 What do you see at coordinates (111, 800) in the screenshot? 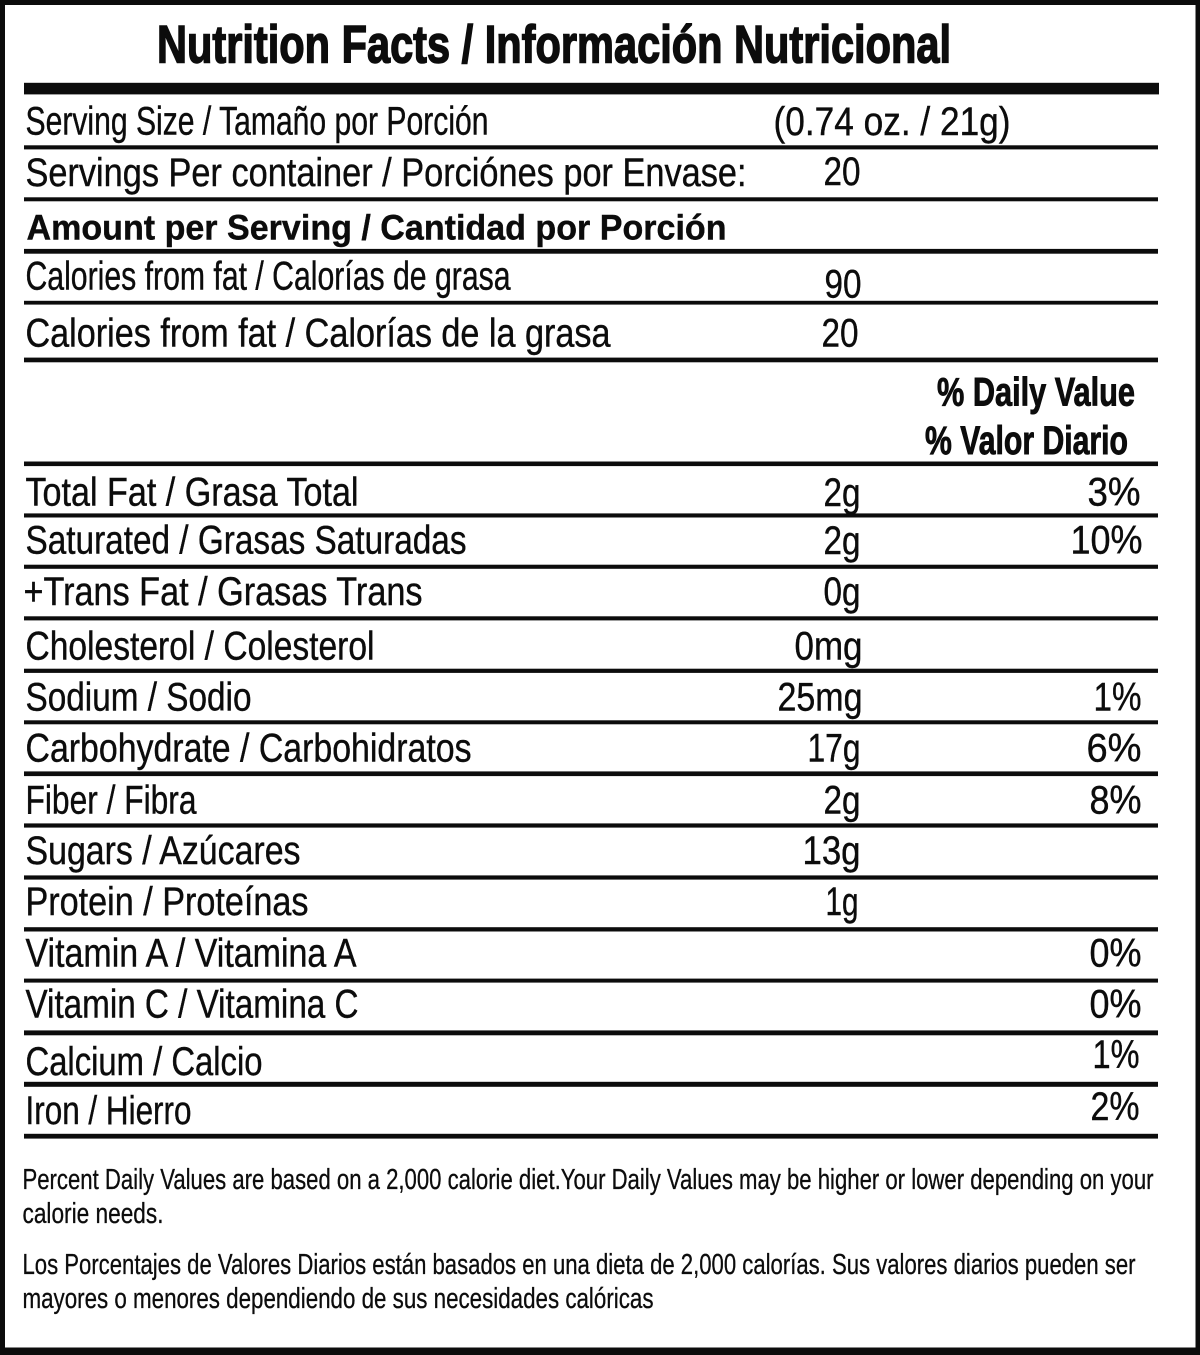
I see `svg-text: Fiber / Fibra` at bounding box center [111, 800].